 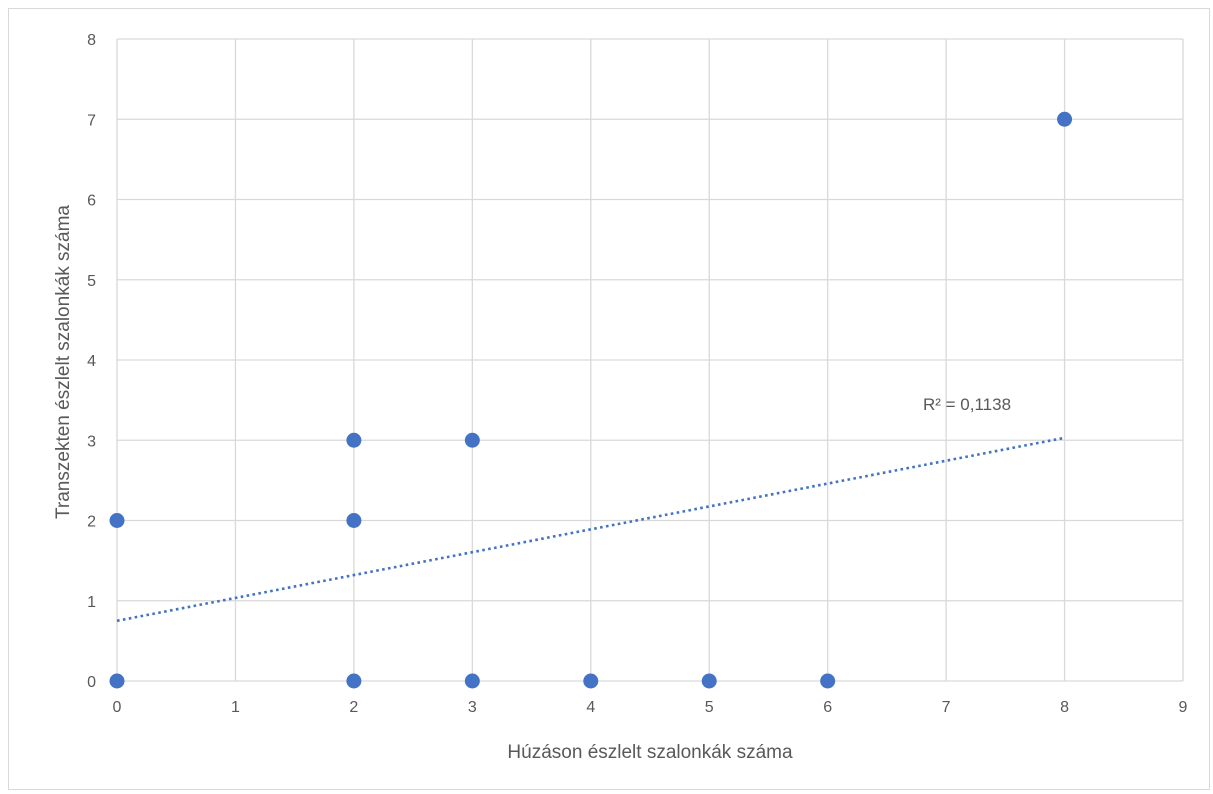 What do you see at coordinates (827, 707) in the screenshot?
I see `x-tick-label: 6` at bounding box center [827, 707].